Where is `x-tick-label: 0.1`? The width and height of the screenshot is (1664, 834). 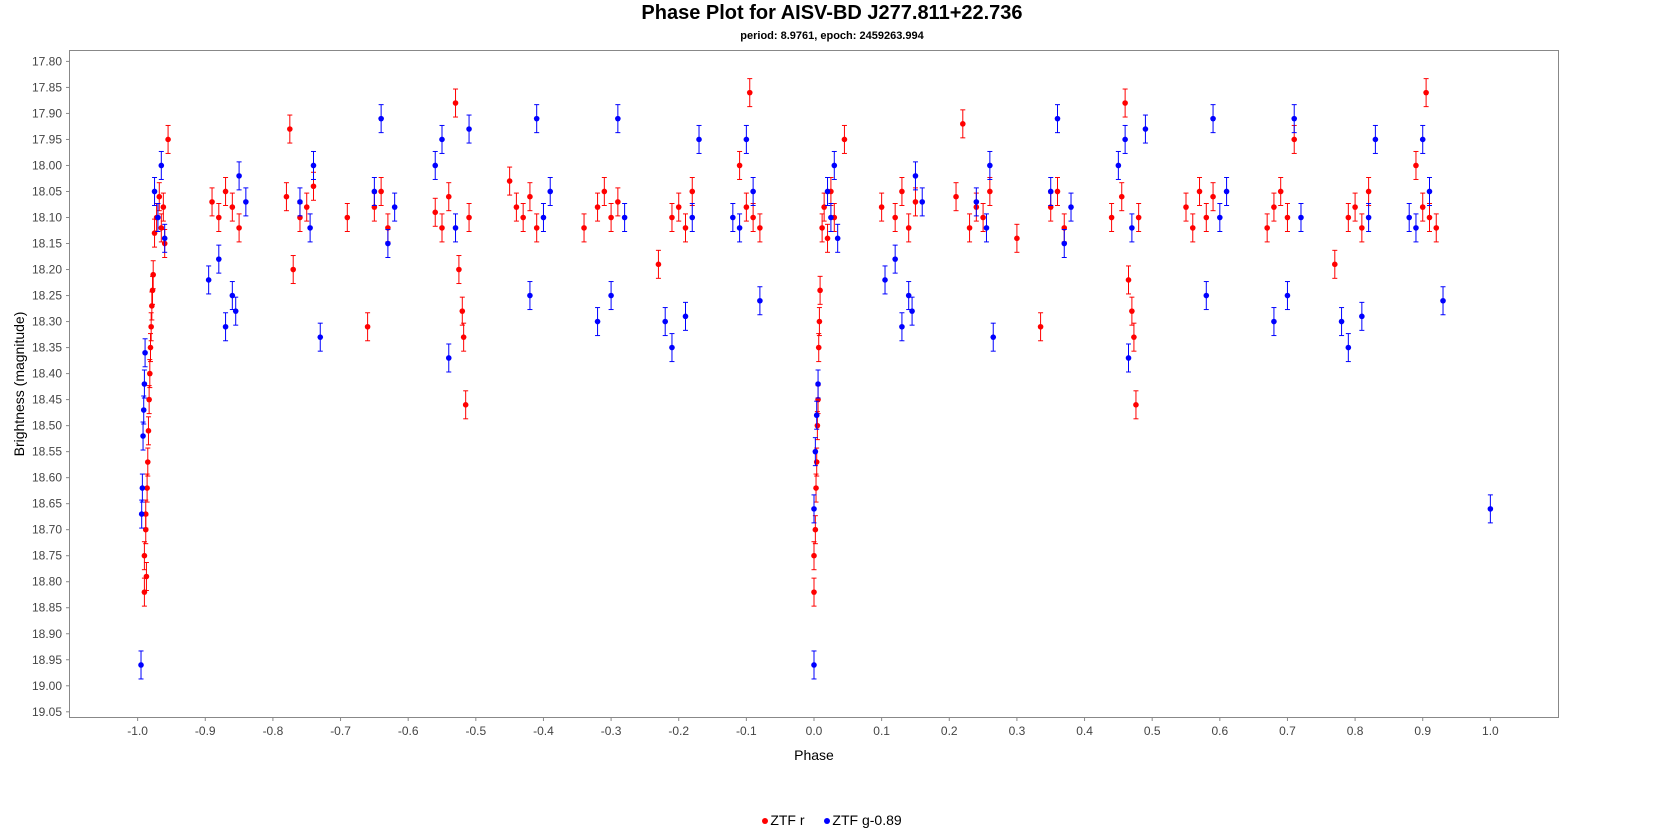
x-tick-label: 0.1 is located at coordinates (881, 731).